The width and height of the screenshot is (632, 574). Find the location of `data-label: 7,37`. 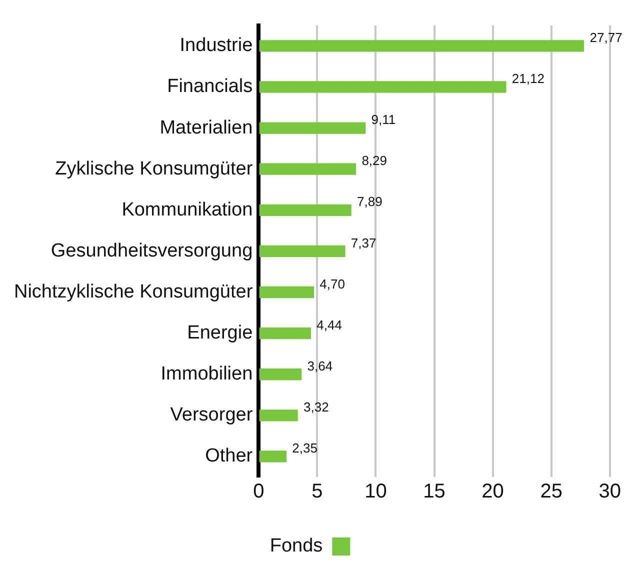

data-label: 7,37 is located at coordinates (363, 242).